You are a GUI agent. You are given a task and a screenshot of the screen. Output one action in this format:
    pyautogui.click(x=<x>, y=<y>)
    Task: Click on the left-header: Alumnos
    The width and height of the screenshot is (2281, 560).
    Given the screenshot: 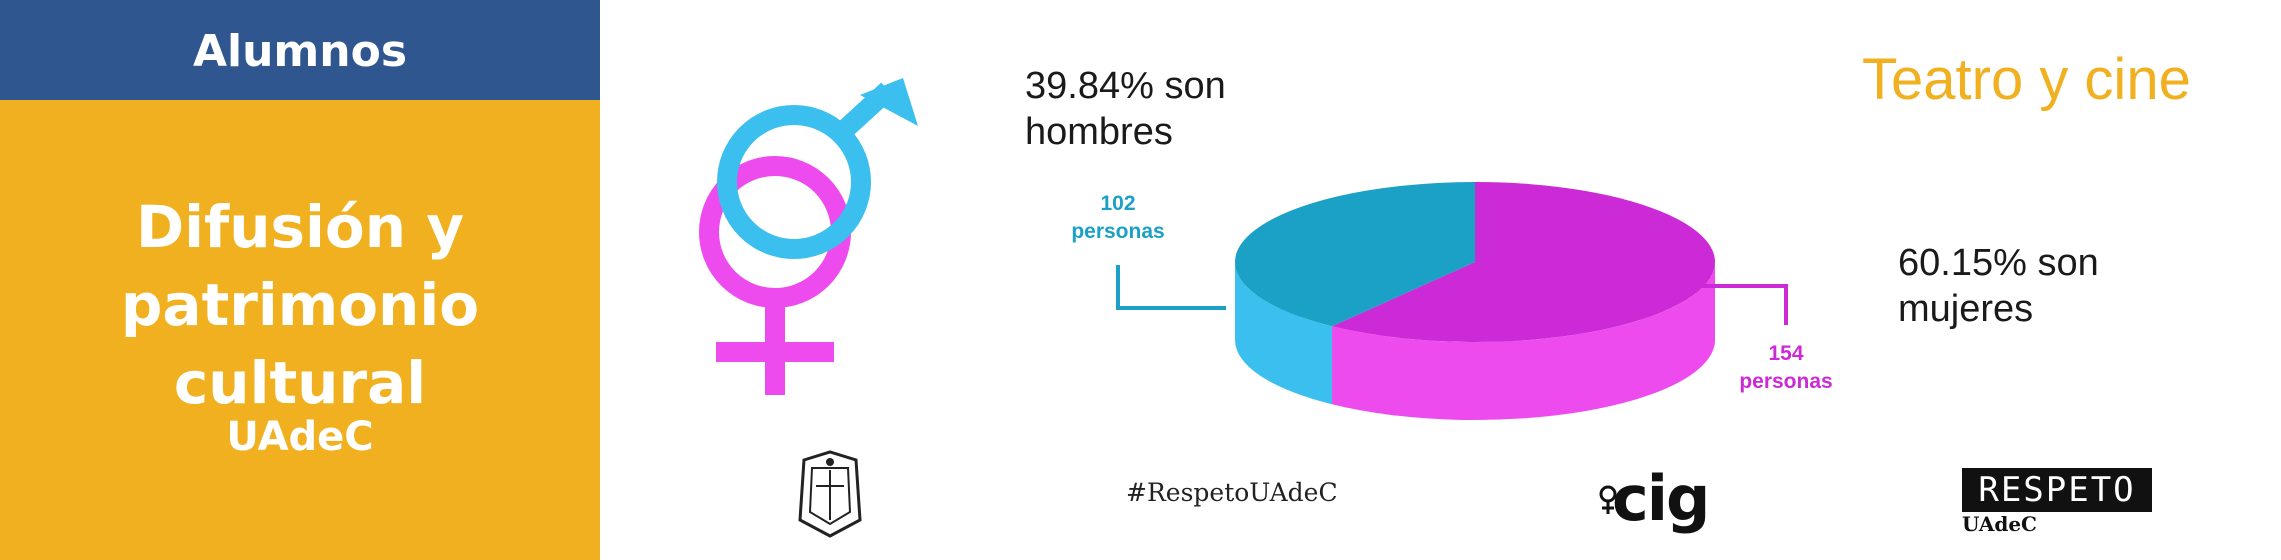 What is the action you would take?
    pyautogui.click(x=300, y=50)
    